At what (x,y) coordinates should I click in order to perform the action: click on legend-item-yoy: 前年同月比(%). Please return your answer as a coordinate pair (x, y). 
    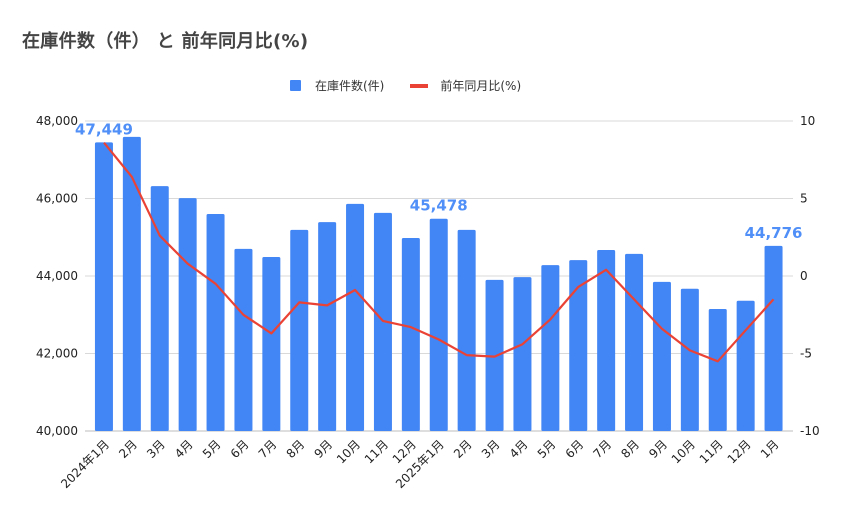
    Looking at the image, I should click on (465, 85).